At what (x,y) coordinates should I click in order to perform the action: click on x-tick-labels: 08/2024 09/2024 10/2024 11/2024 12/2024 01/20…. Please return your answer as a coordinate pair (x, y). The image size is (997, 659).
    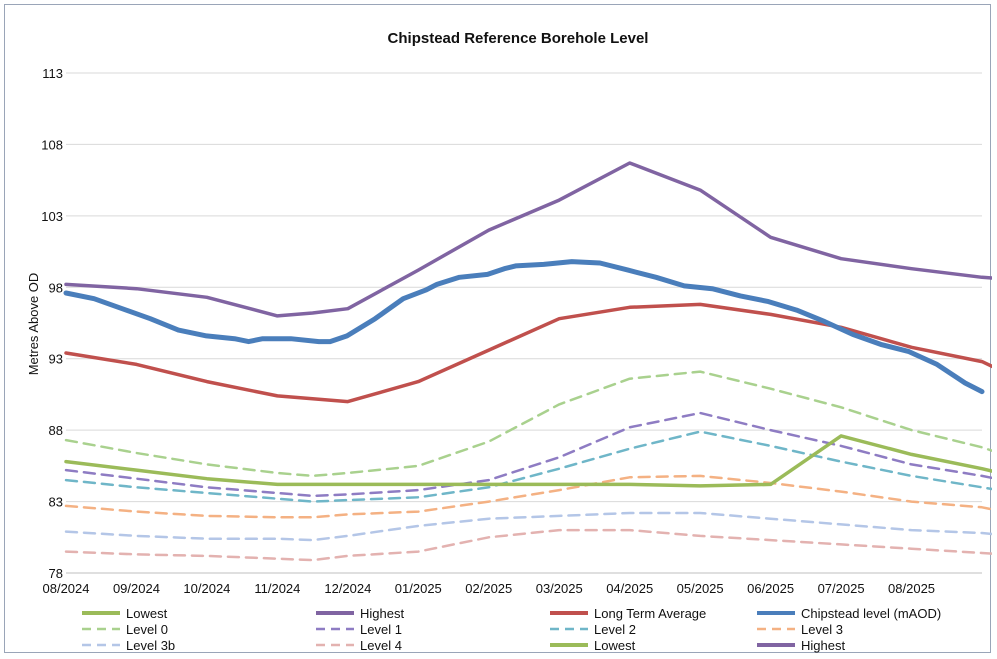
    Looking at the image, I should click on (489, 588).